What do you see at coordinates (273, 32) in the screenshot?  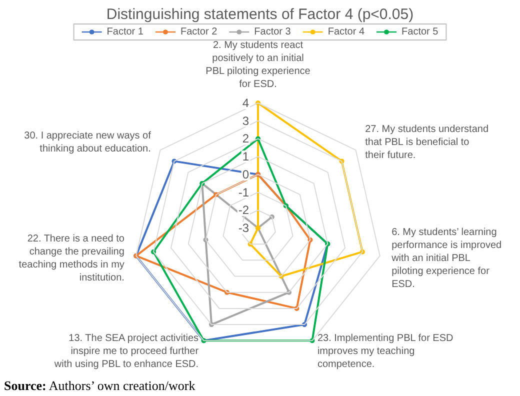 I see `legend-label: Factor 3` at bounding box center [273, 32].